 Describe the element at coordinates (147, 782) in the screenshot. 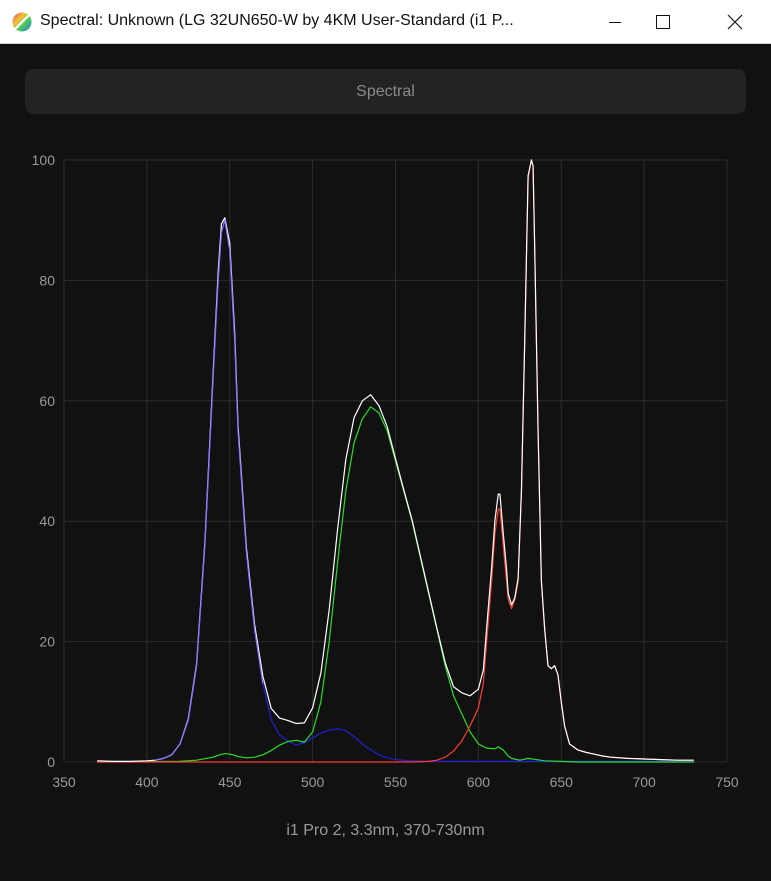

I see `x-tick-label: 400` at that location.